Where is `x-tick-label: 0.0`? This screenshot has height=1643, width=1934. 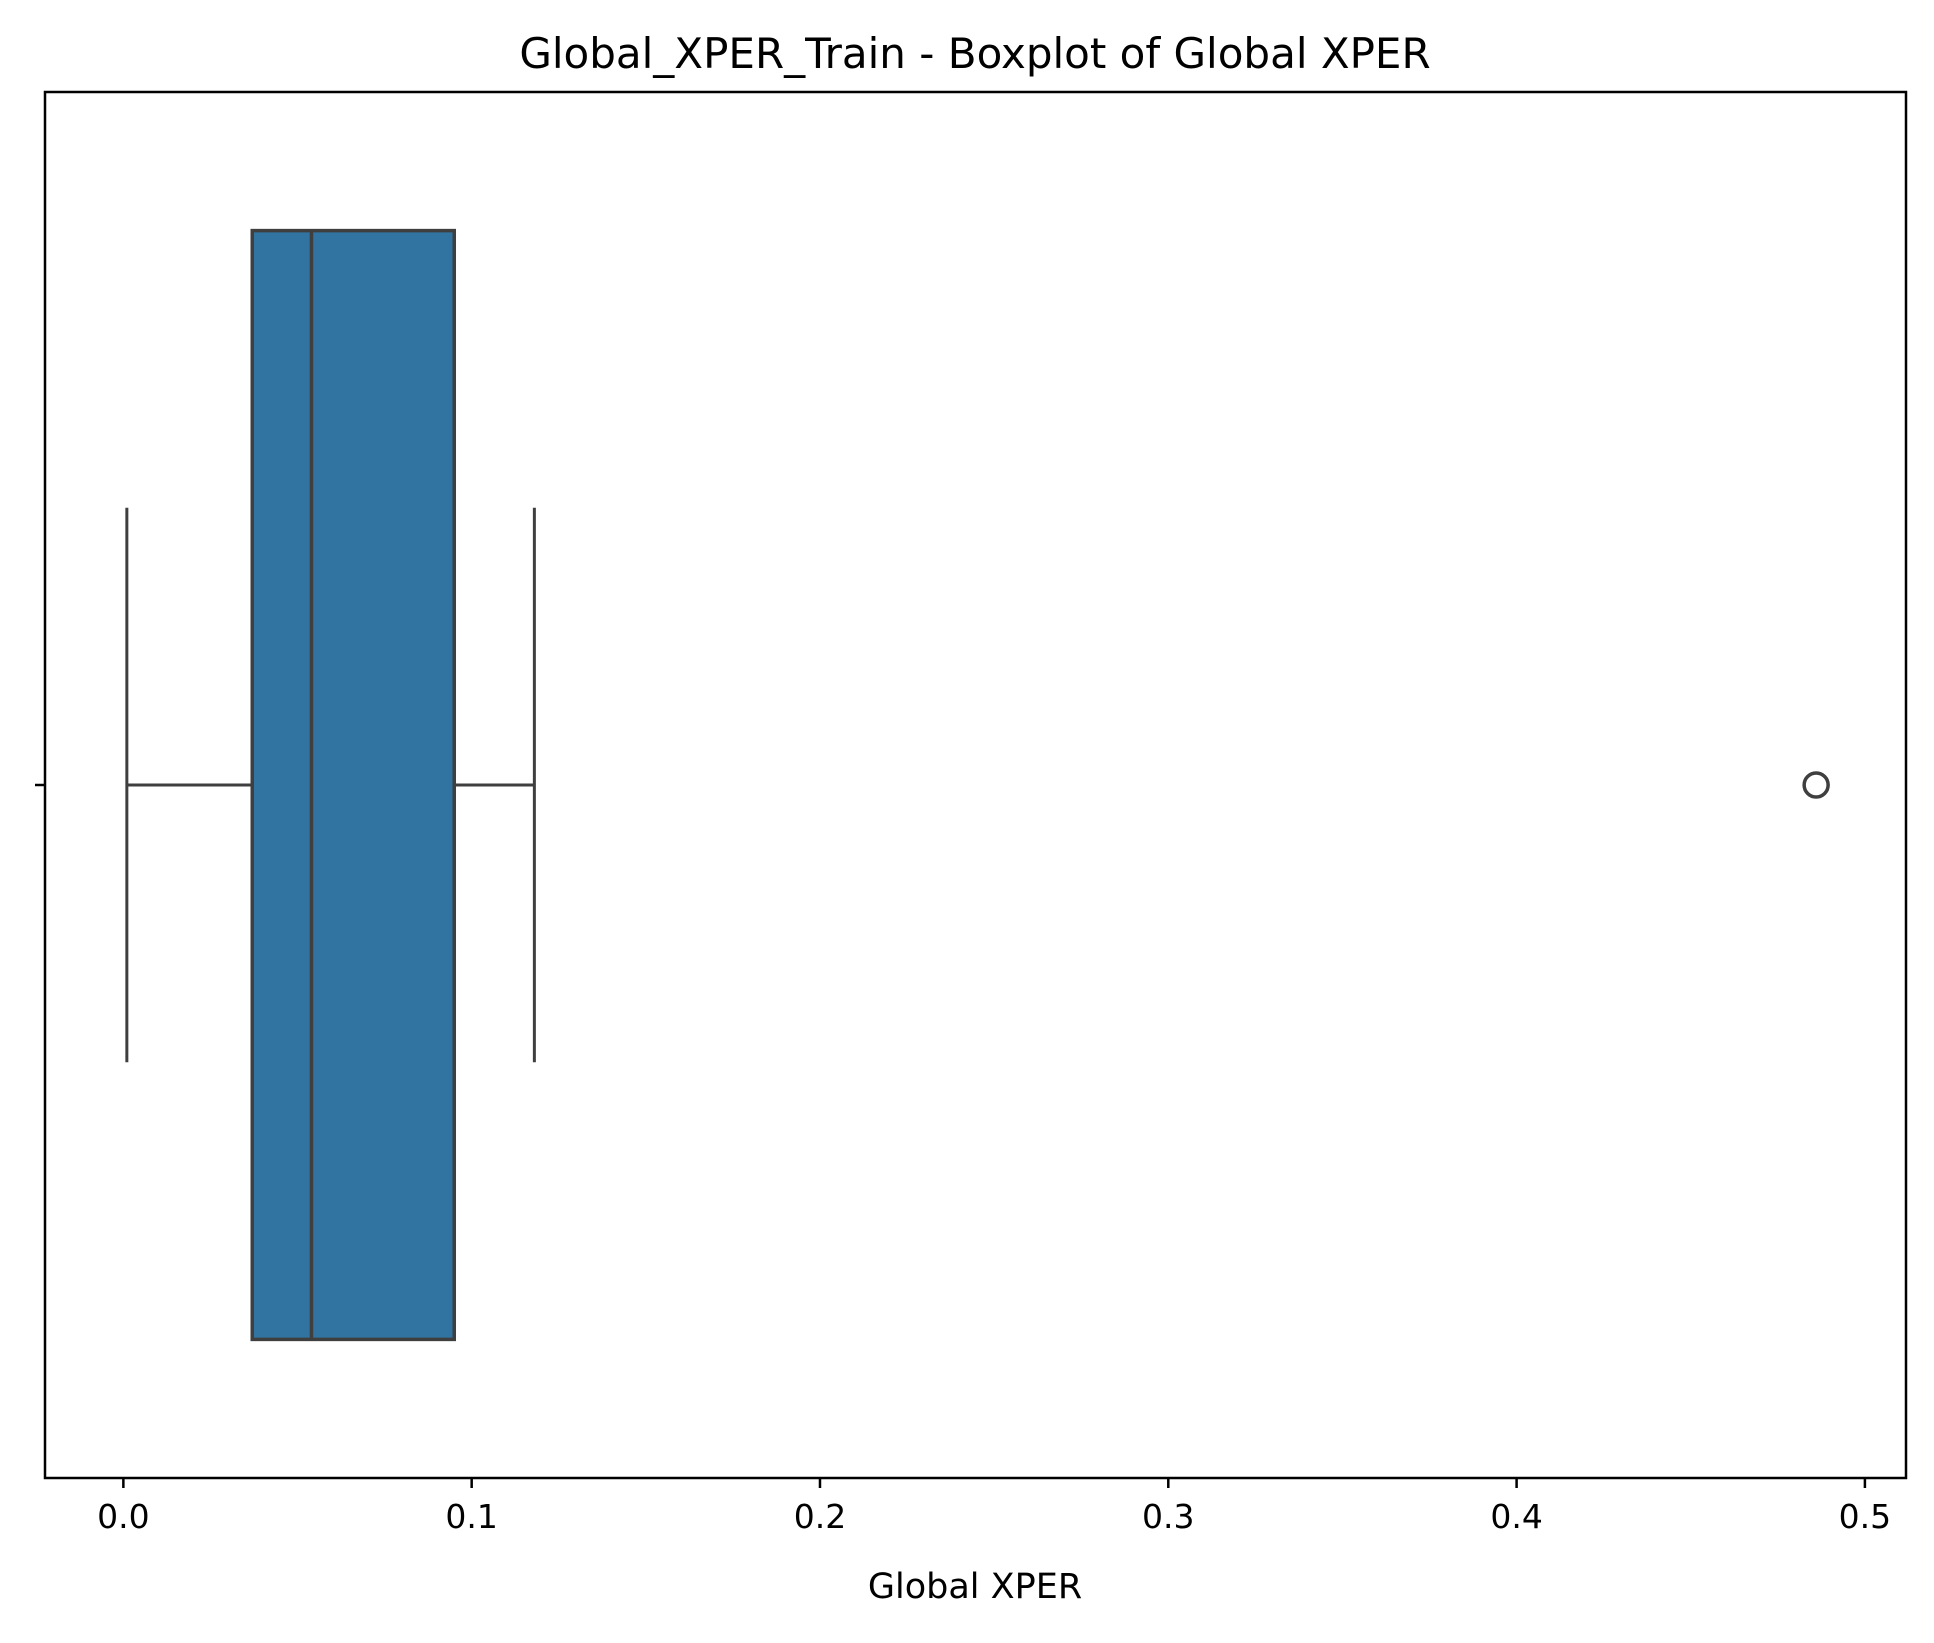 x-tick-label: 0.0 is located at coordinates (123, 1516).